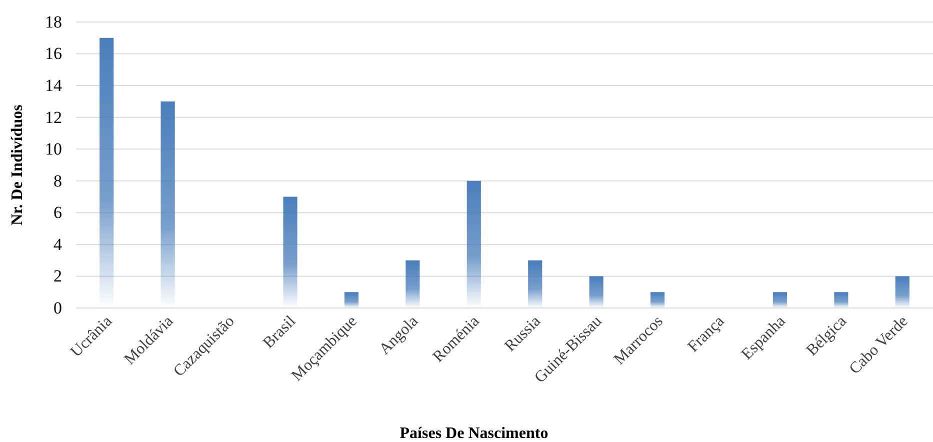  Describe the element at coordinates (58, 308) in the screenshot. I see `y-tick-label: 0` at that location.